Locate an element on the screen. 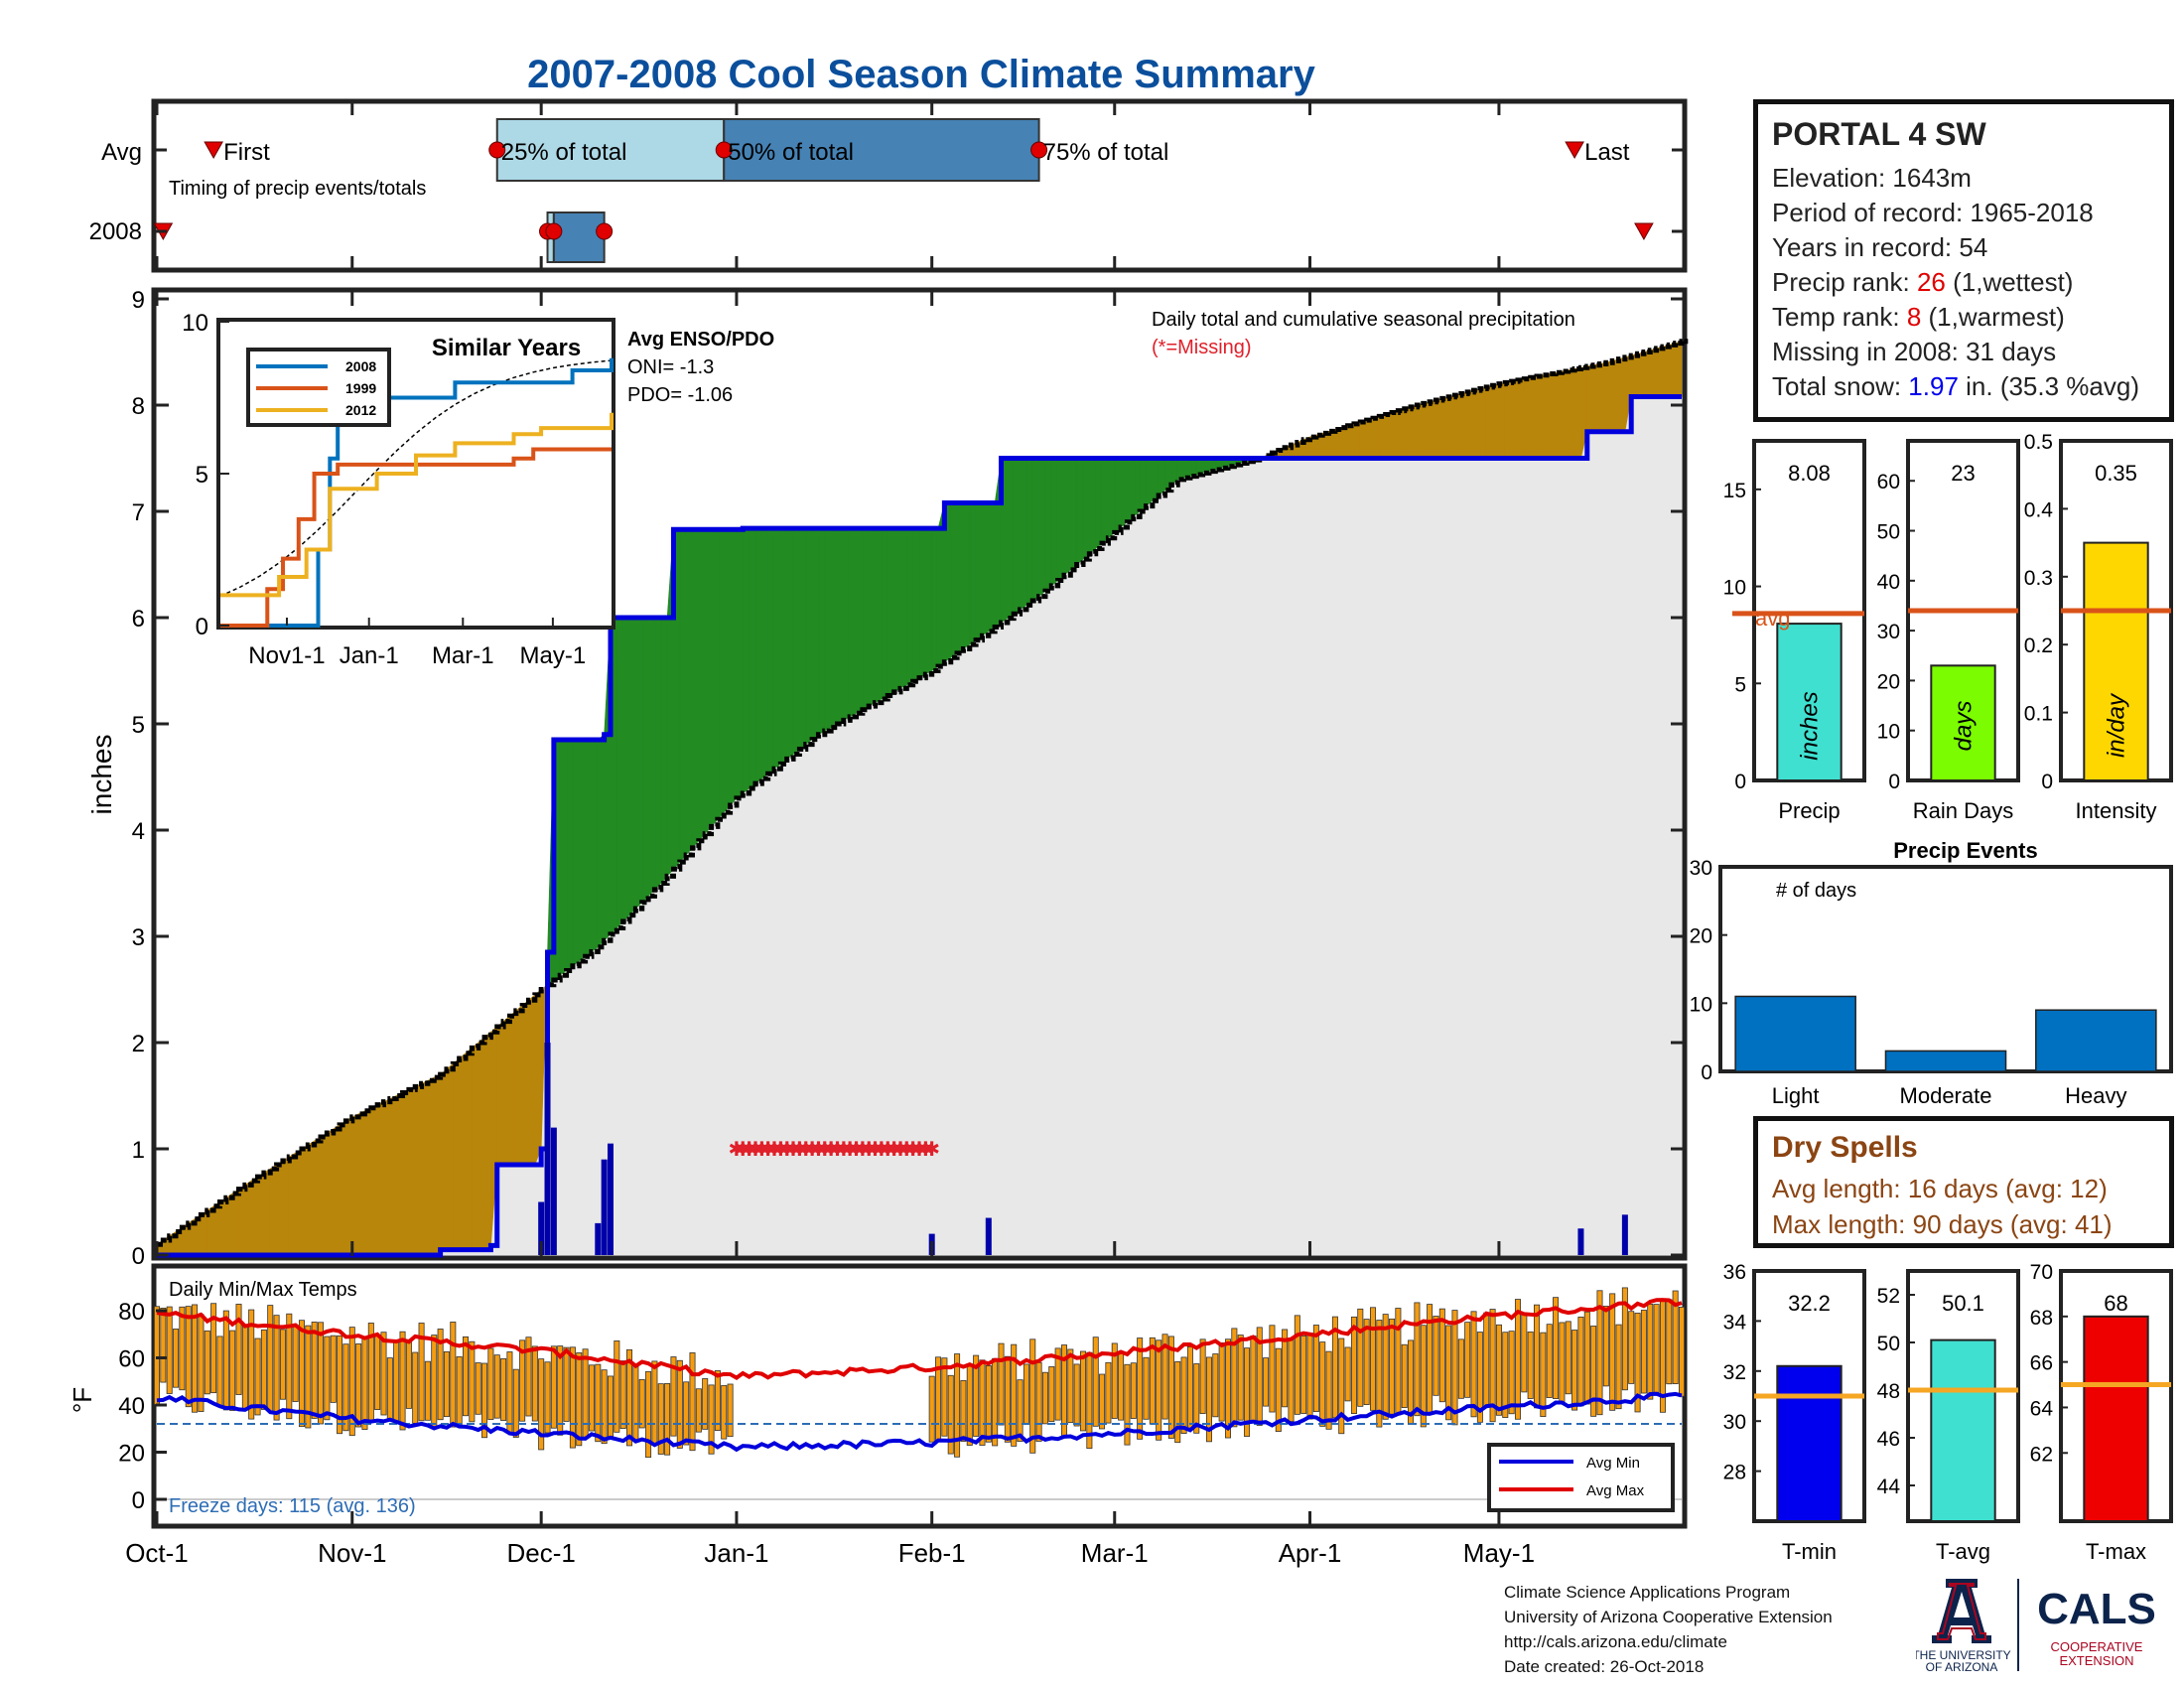 This screenshot has height=1688, width=2184. main-y-tick-label: 4 is located at coordinates (138, 831).